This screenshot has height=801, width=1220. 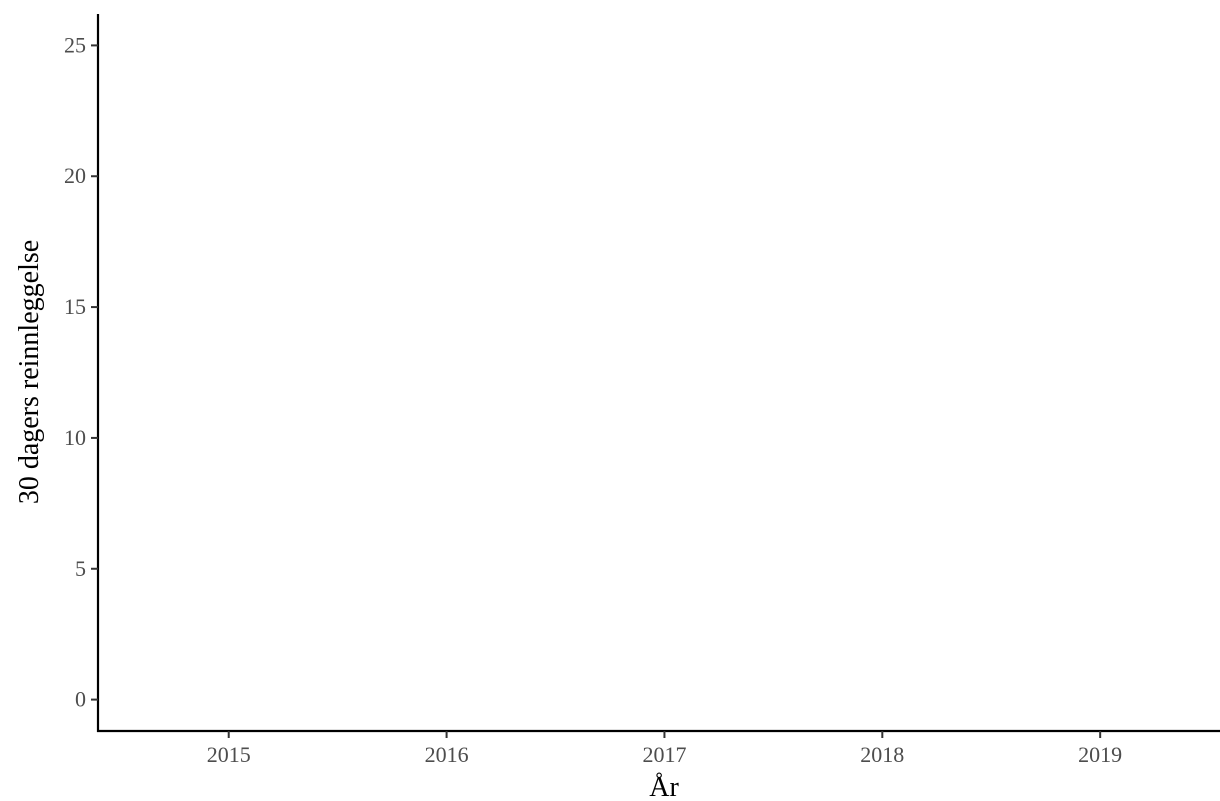 I want to click on y-axis-title: 30 dagers reinnleggelse, so click(x=29, y=372).